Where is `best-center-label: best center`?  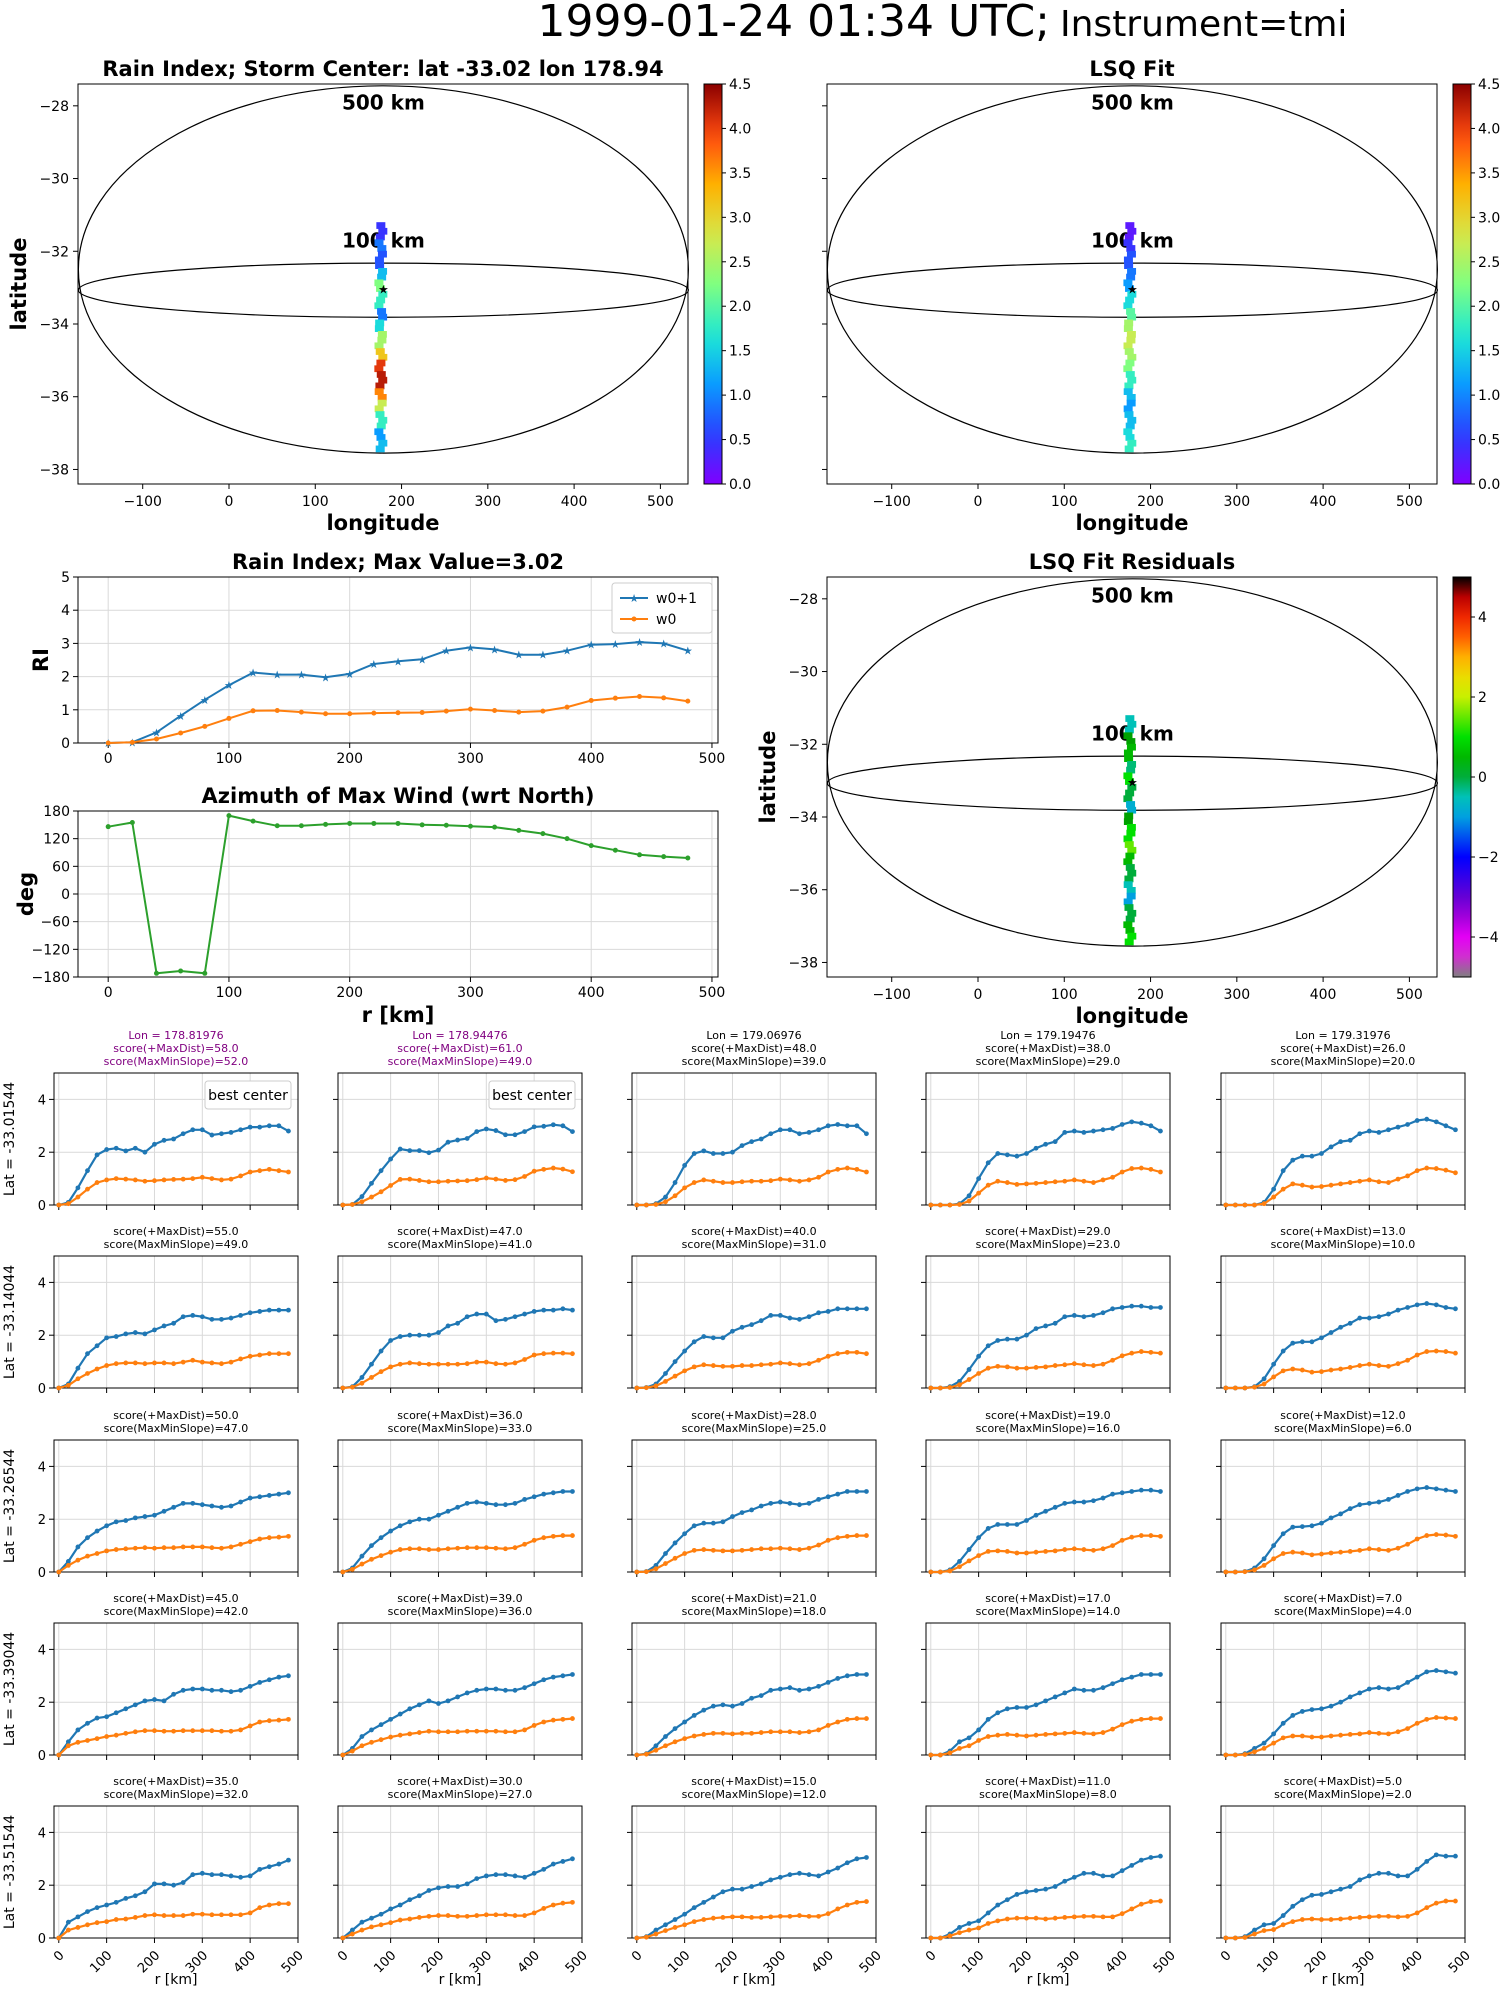 best-center-label: best center is located at coordinates (248, 1096).